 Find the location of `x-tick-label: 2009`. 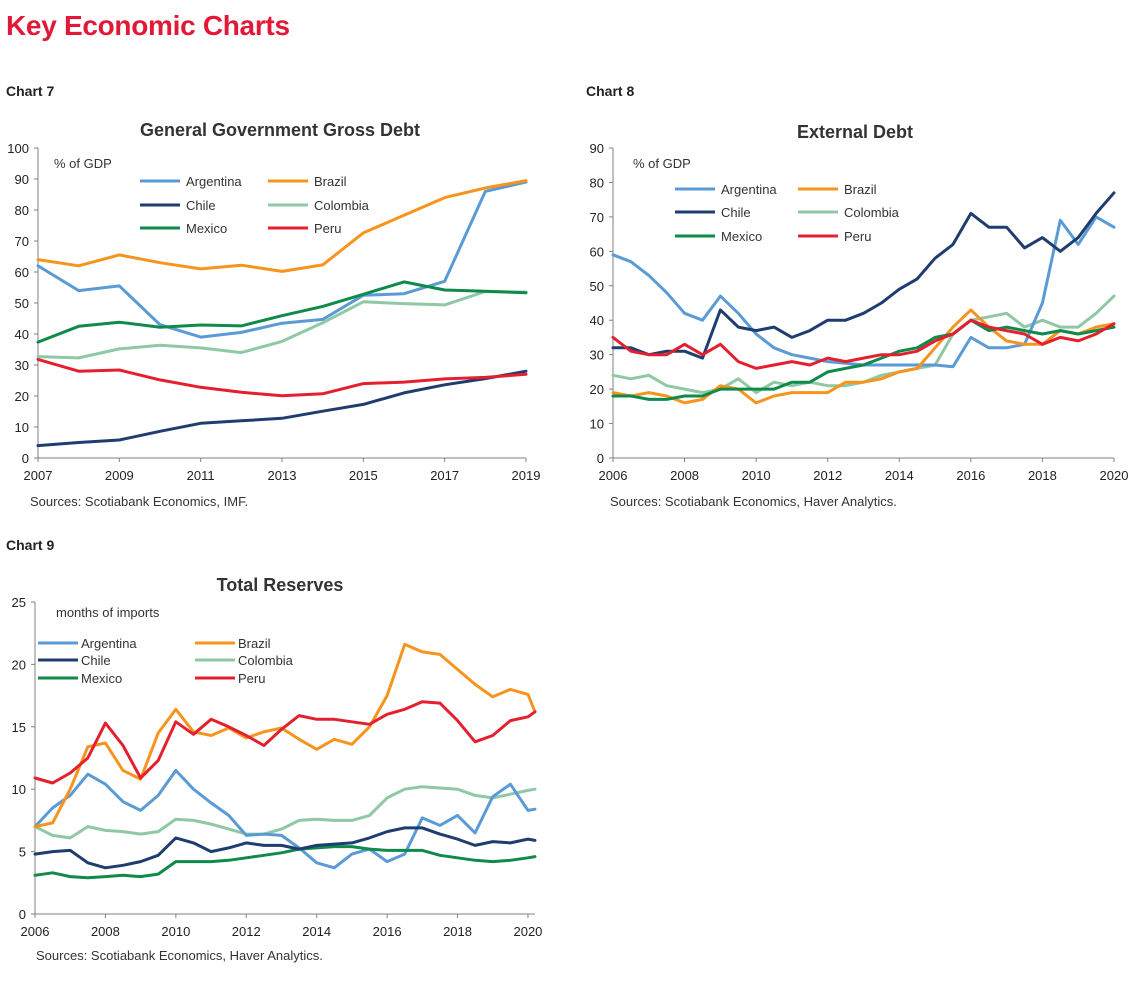

x-tick-label: 2009 is located at coordinates (119, 475).